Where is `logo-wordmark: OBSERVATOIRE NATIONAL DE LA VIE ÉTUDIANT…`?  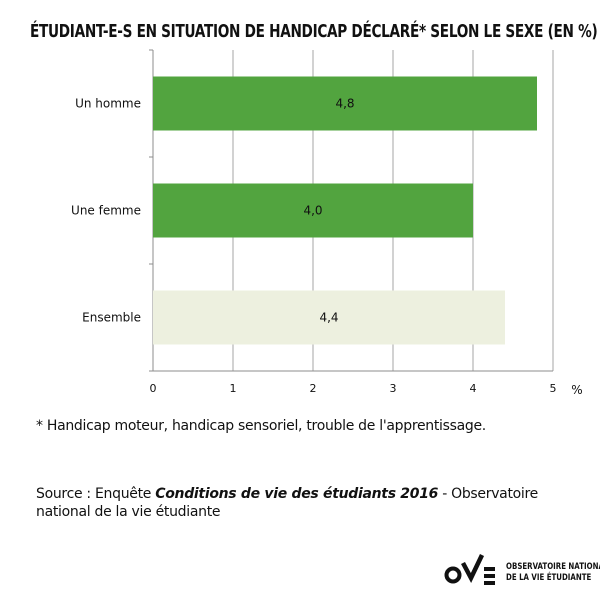
logo-wordmark: OBSERVATOIRE NATIONAL DE LA VIE ÉTUDIANT… is located at coordinates (553, 573).